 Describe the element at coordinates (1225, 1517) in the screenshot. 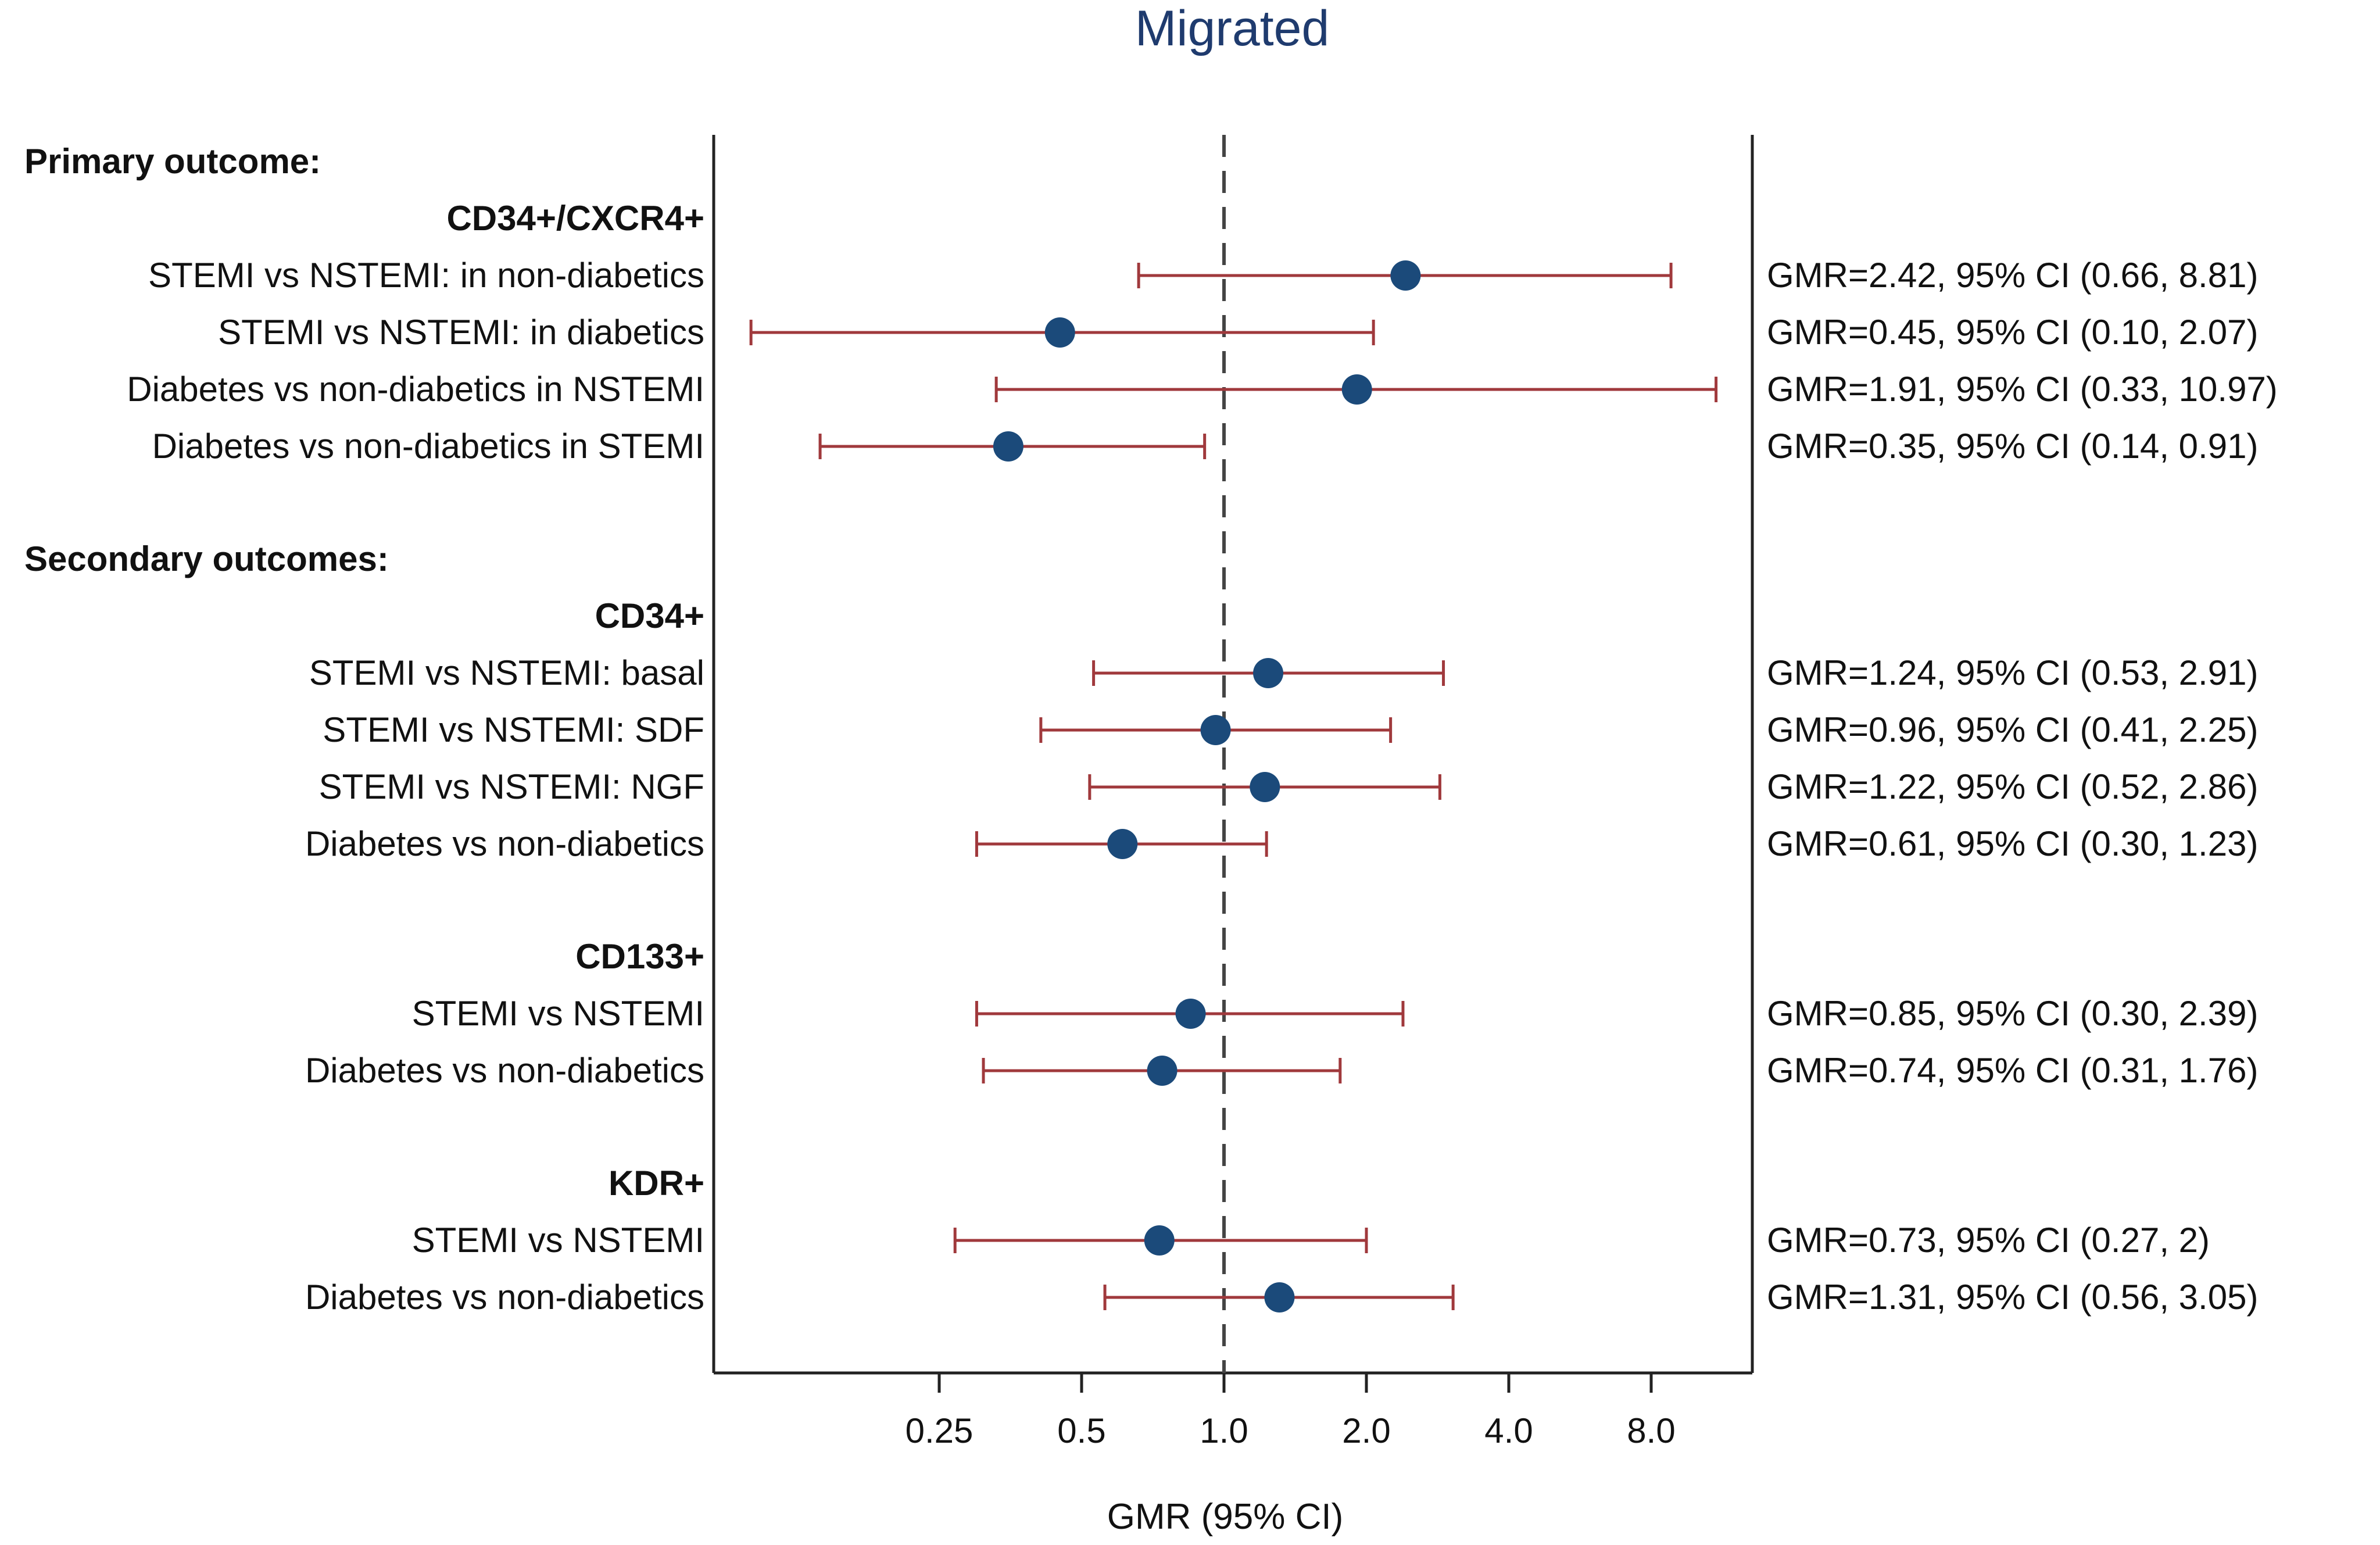

I see `x-axis-label: GMR (95% CI)` at that location.